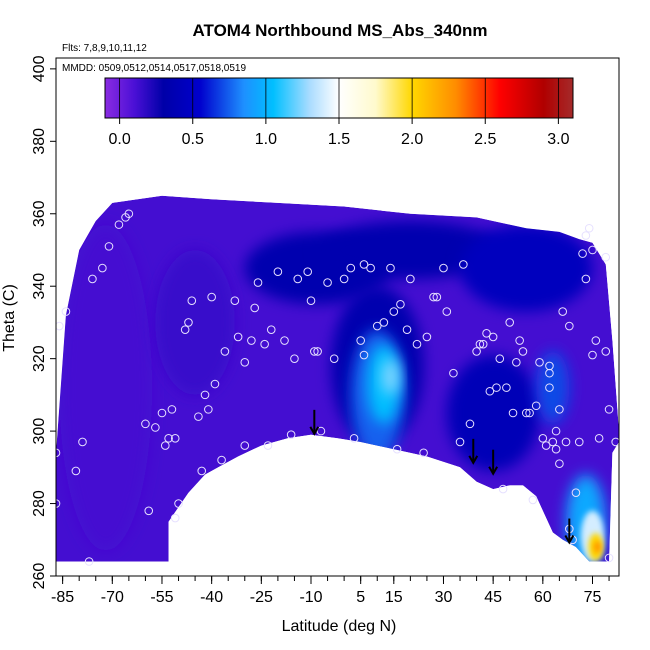  I want to click on colorbar: 0.0 0.5 1.0 1.5 2.0 2.5 3.0, so click(339, 112).